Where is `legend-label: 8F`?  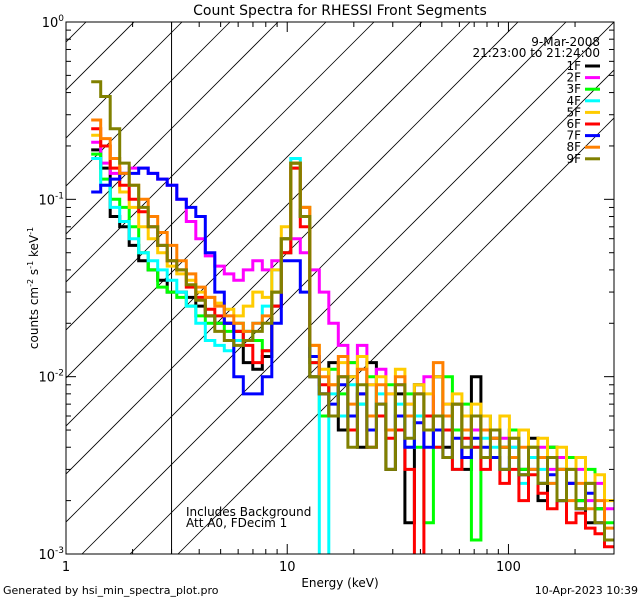 legend-label: 8F is located at coordinates (573, 147).